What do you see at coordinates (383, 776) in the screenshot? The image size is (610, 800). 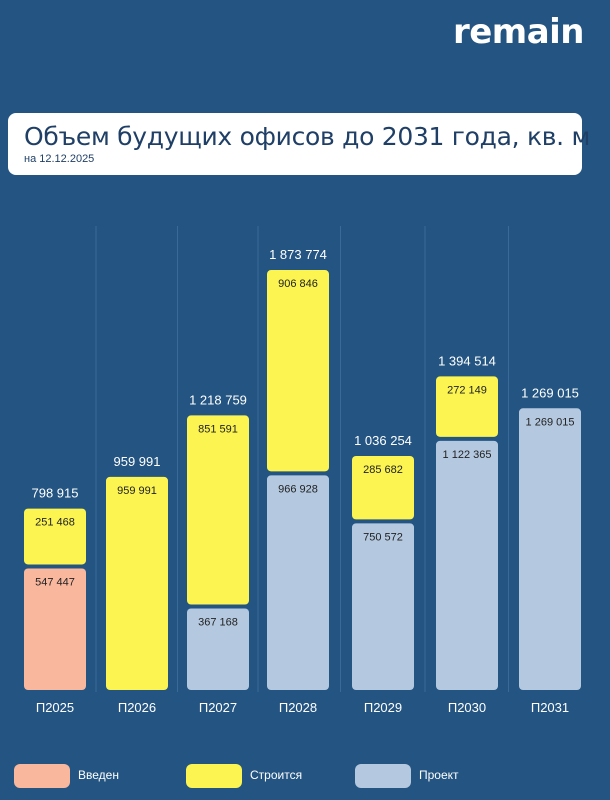 I see `legend-swatch-proekt` at bounding box center [383, 776].